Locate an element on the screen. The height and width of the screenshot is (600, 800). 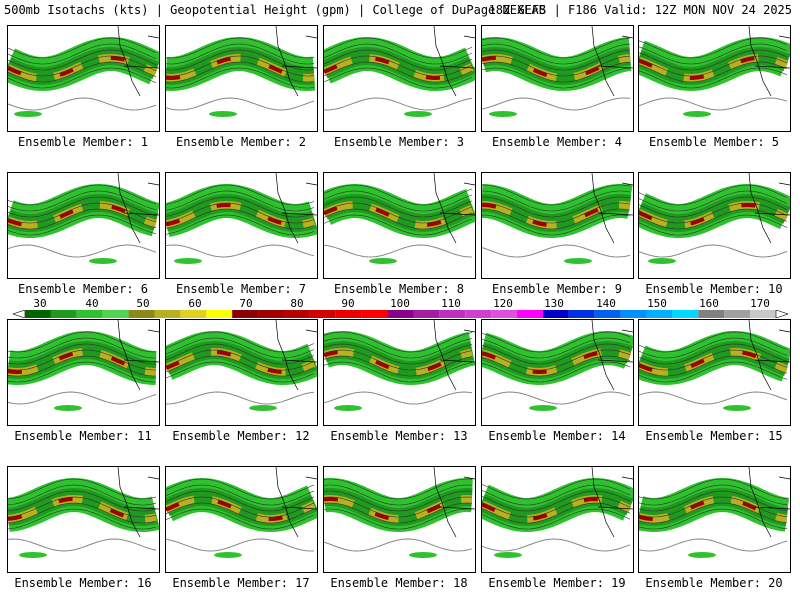
colorbar-tick-label: 80 is located at coordinates (297, 303).